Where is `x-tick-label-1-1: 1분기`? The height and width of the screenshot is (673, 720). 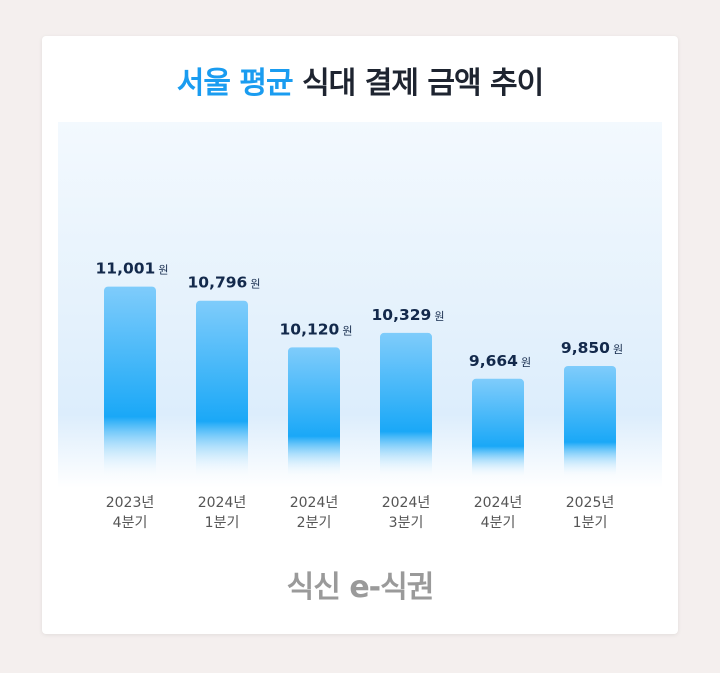
x-tick-label-1-1: 1분기 is located at coordinates (222, 523).